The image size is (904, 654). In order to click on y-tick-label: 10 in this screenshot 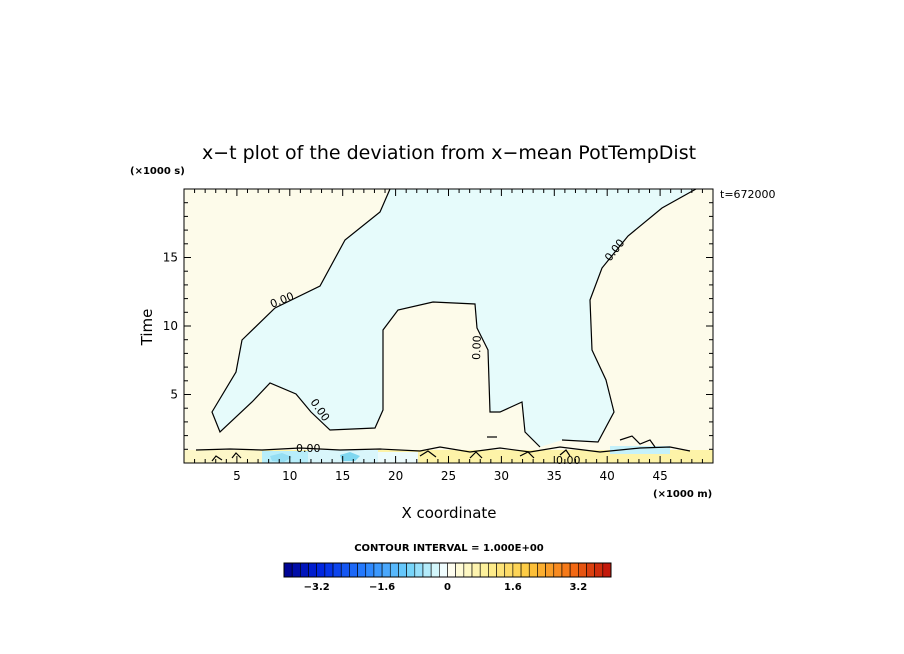, I will do `click(170, 326)`.